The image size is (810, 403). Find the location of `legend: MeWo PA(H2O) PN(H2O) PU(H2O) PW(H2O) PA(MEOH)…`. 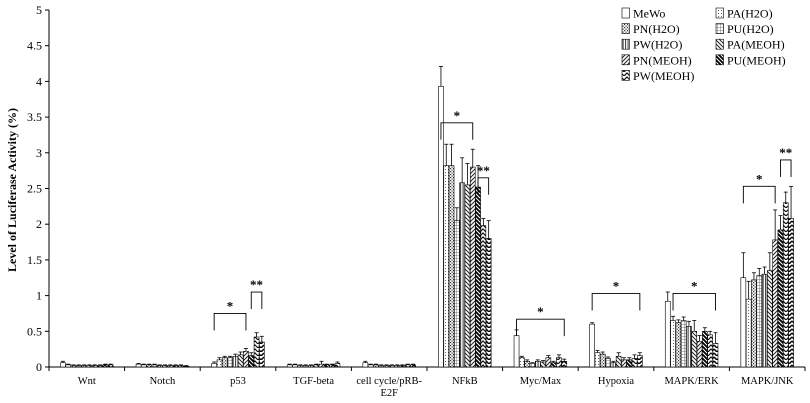

legend: MeWo PA(H2O) PN(H2O) PU(H2O) PW(H2O) PA(MEOH)… is located at coordinates (703, 45).